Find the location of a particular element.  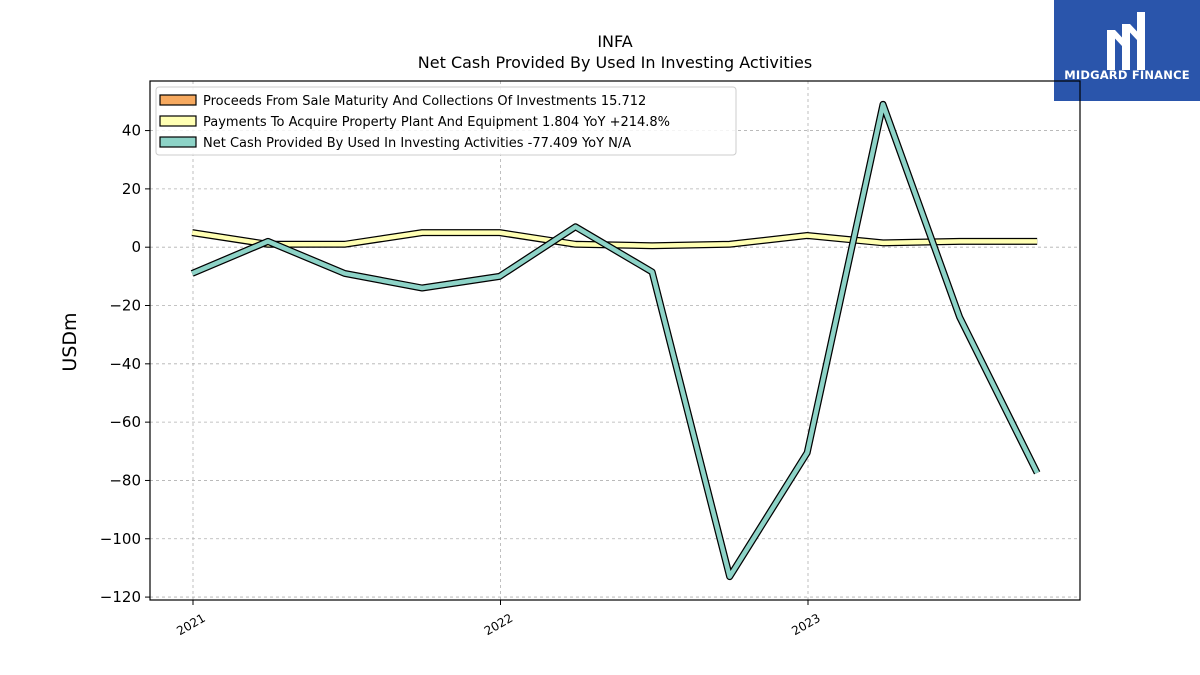

y-axis-label: USDm is located at coordinates (70, 341).